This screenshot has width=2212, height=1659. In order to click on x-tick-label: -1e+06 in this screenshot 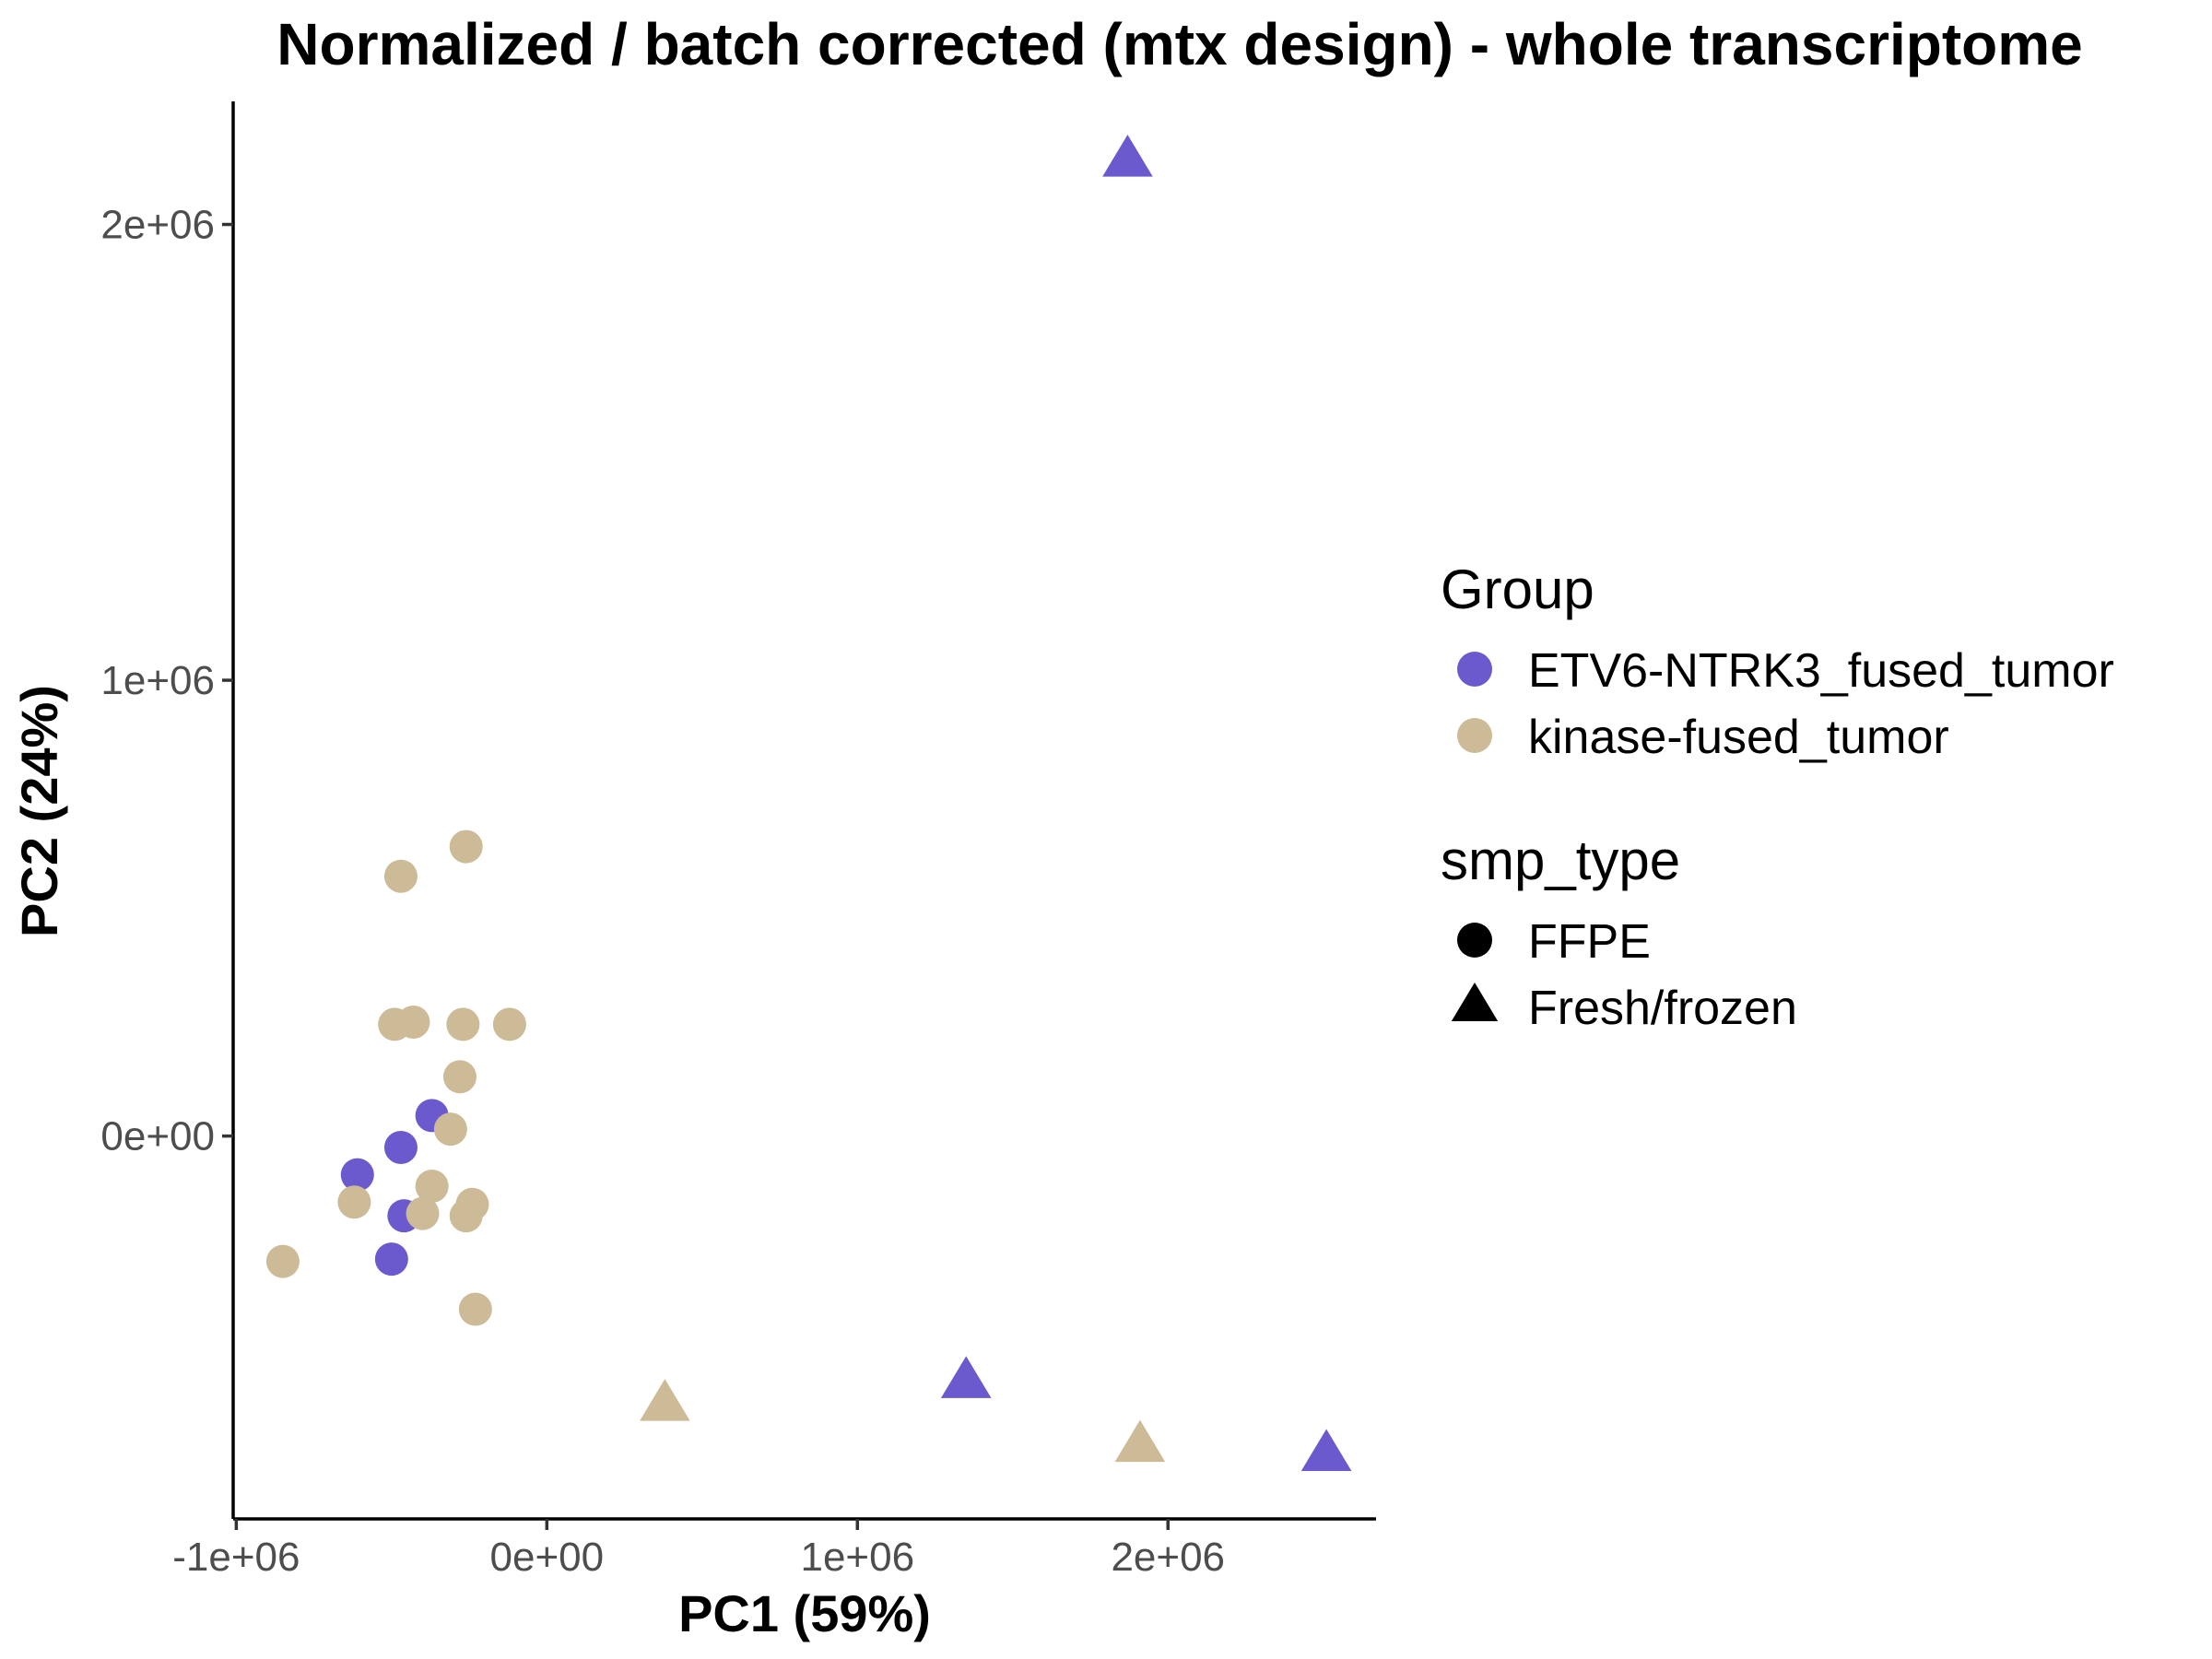, I will do `click(236, 1557)`.